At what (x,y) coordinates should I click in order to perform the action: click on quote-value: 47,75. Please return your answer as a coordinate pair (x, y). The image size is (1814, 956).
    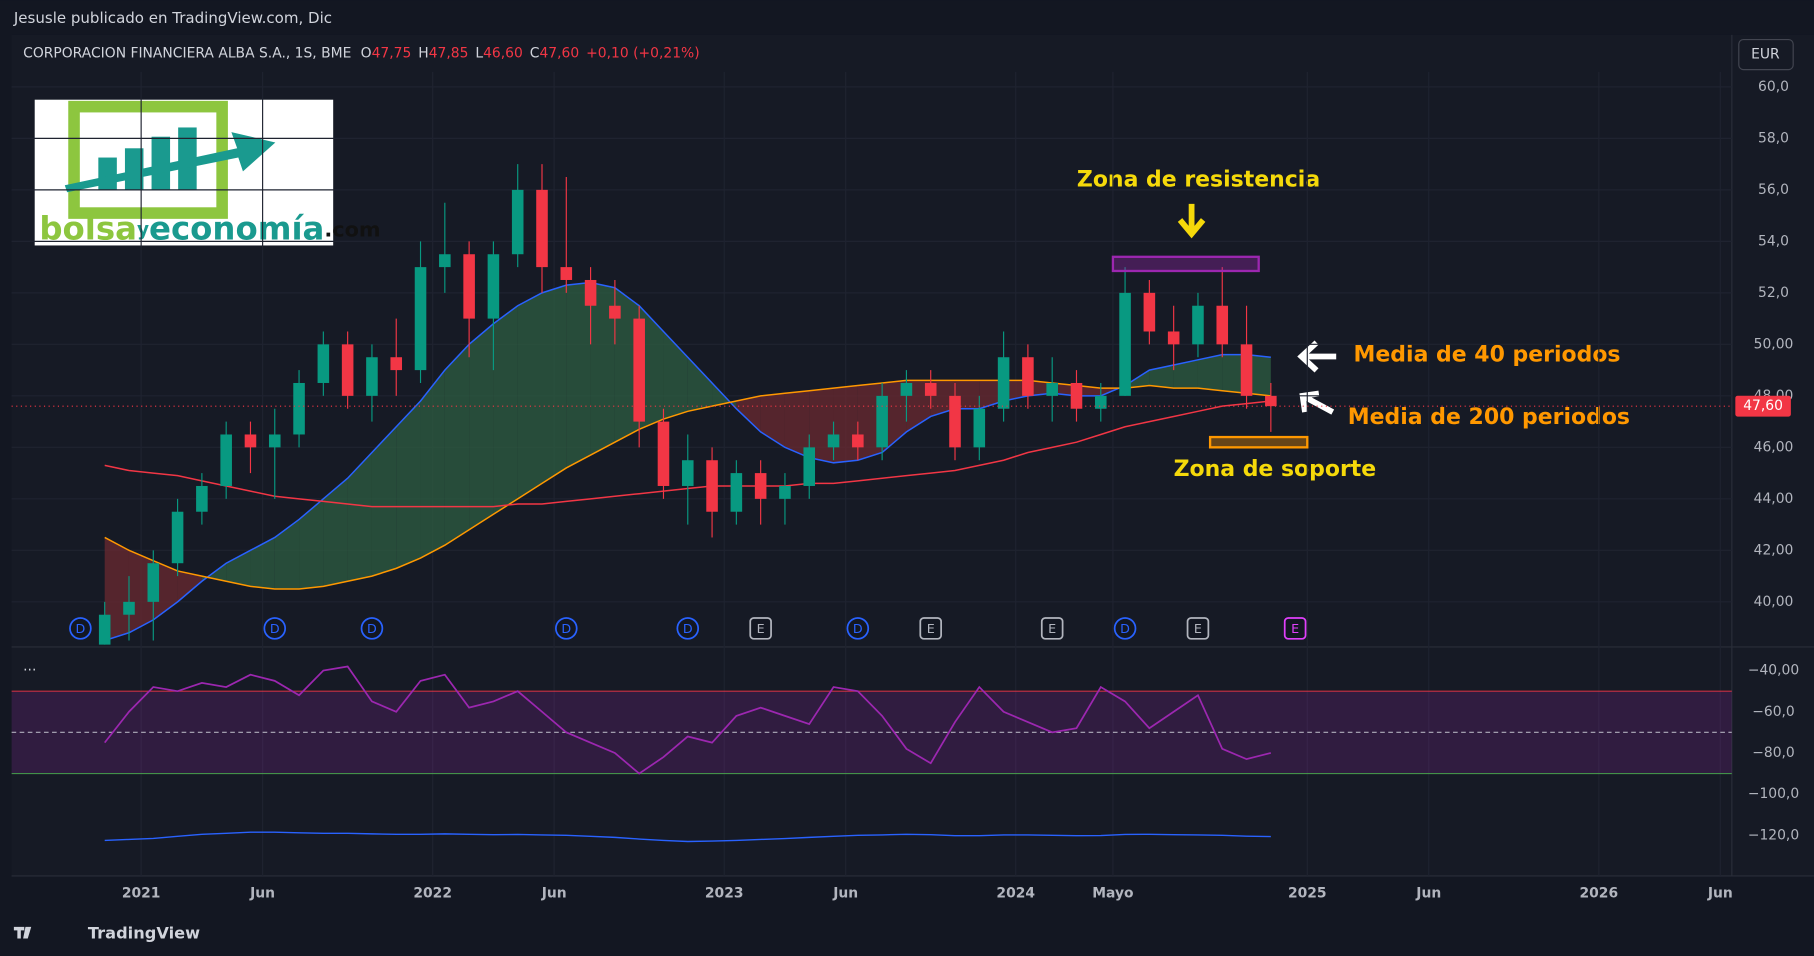
    Looking at the image, I should click on (392, 53).